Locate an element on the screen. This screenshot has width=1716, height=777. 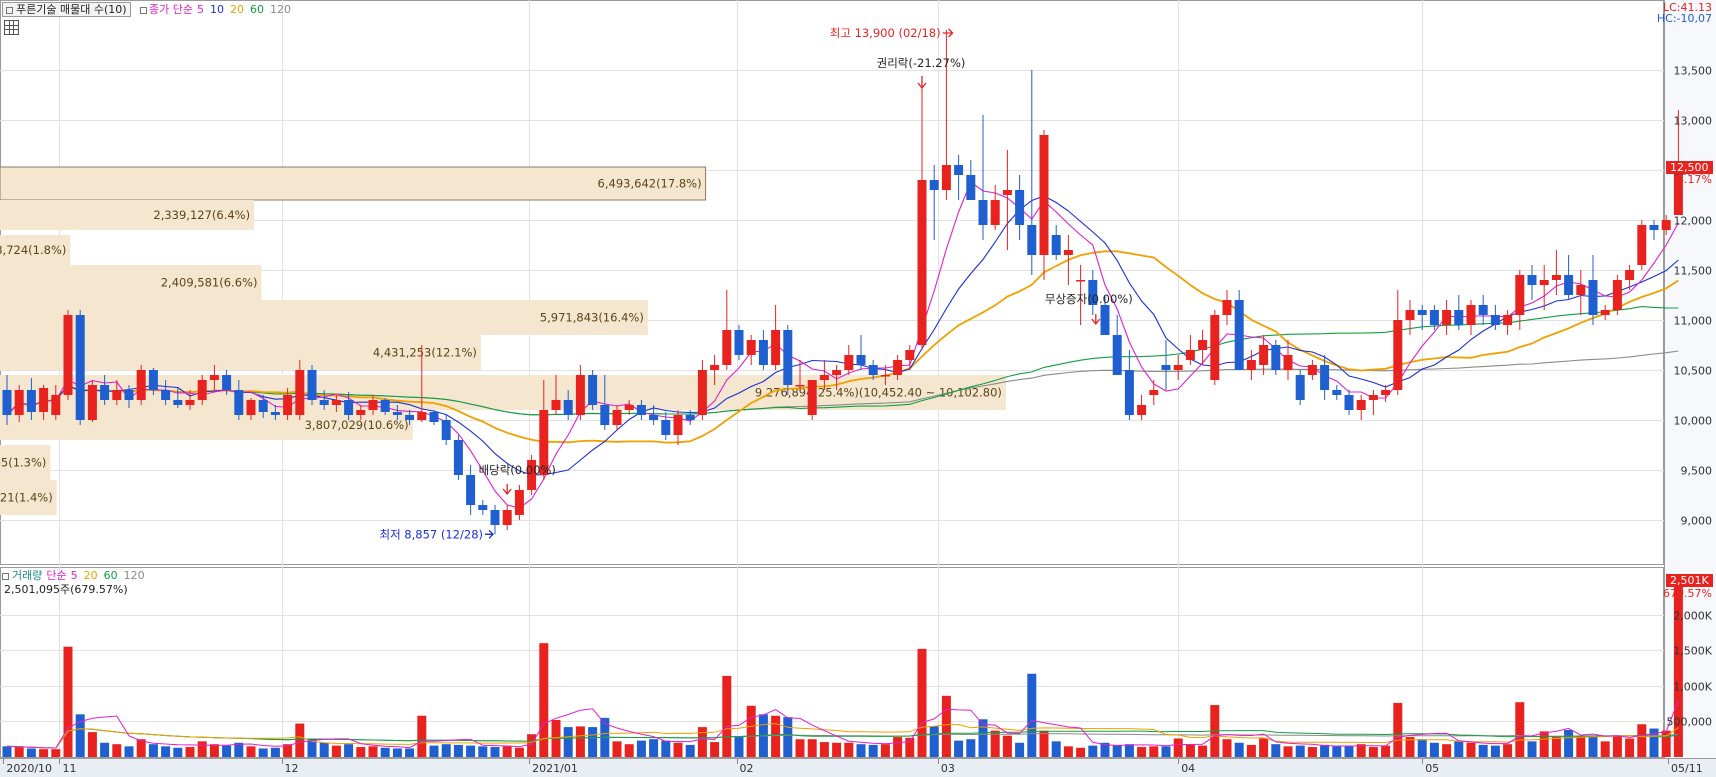
table-view-icon is located at coordinates (11, 27).